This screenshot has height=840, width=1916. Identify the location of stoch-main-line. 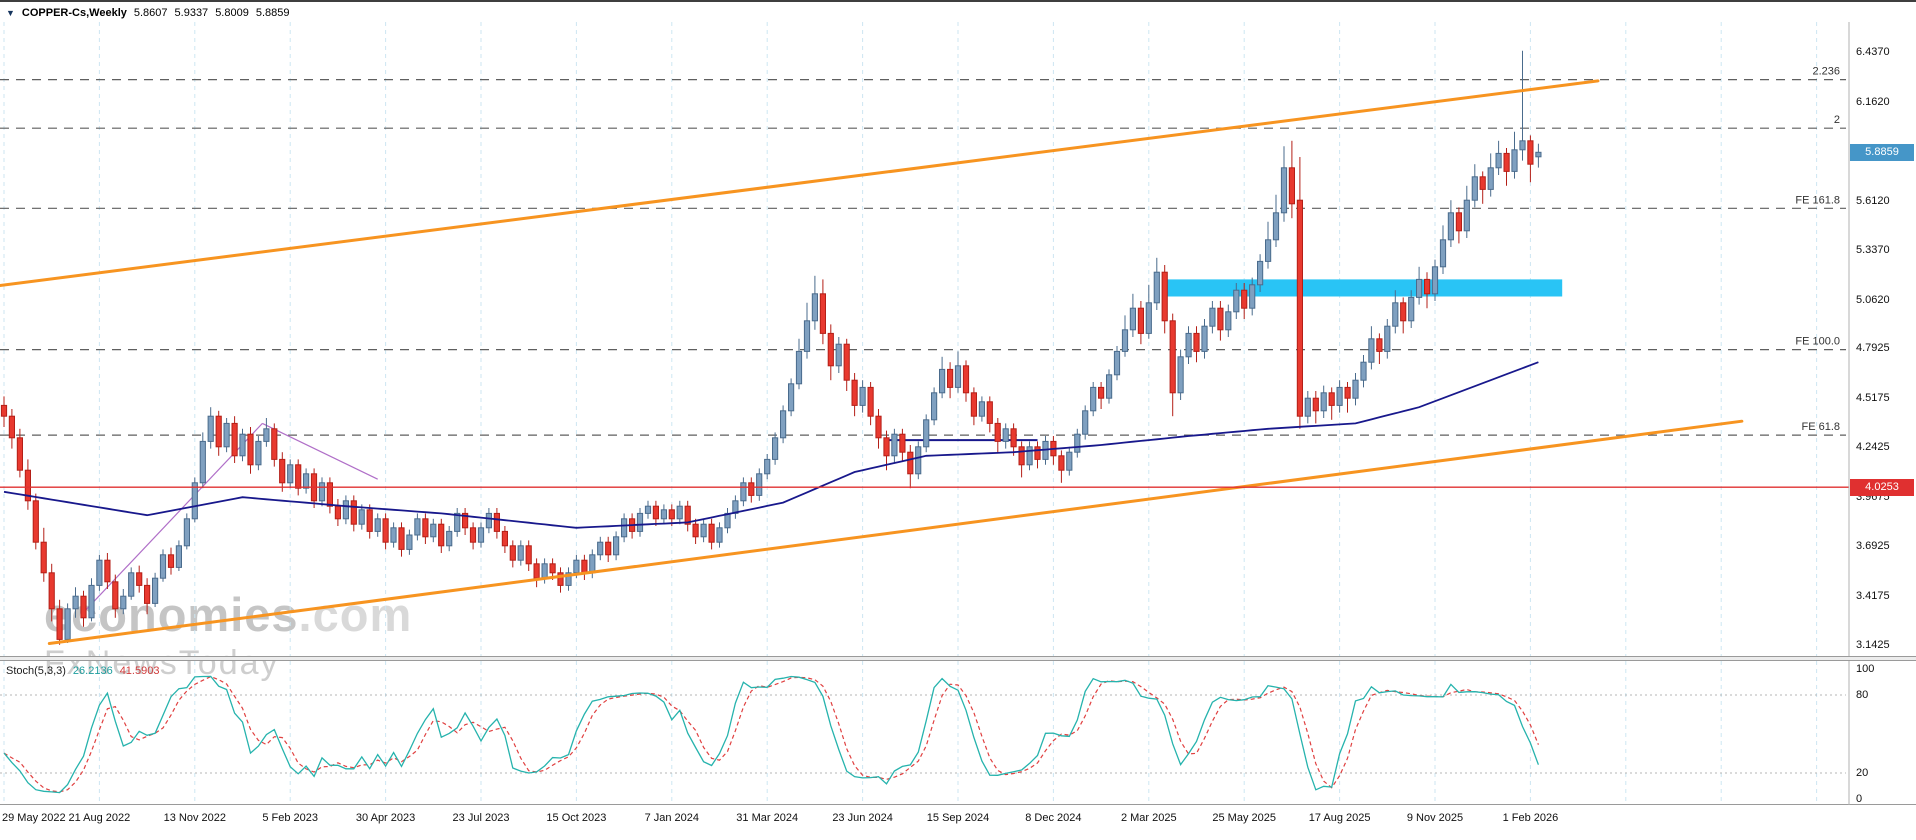
(771, 734).